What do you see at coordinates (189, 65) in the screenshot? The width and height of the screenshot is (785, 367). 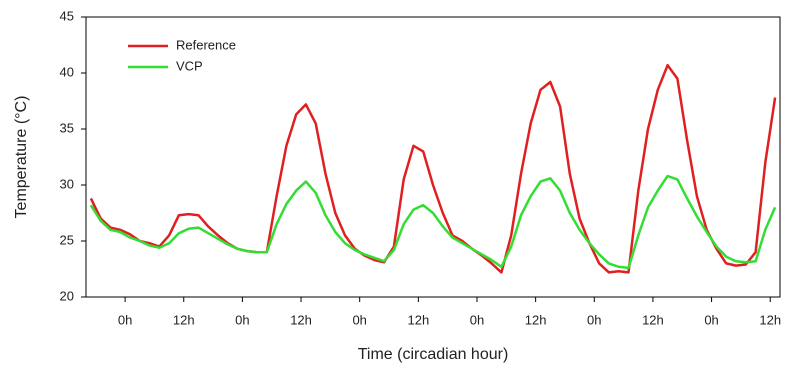 I see `legend-label: VCP` at bounding box center [189, 65].